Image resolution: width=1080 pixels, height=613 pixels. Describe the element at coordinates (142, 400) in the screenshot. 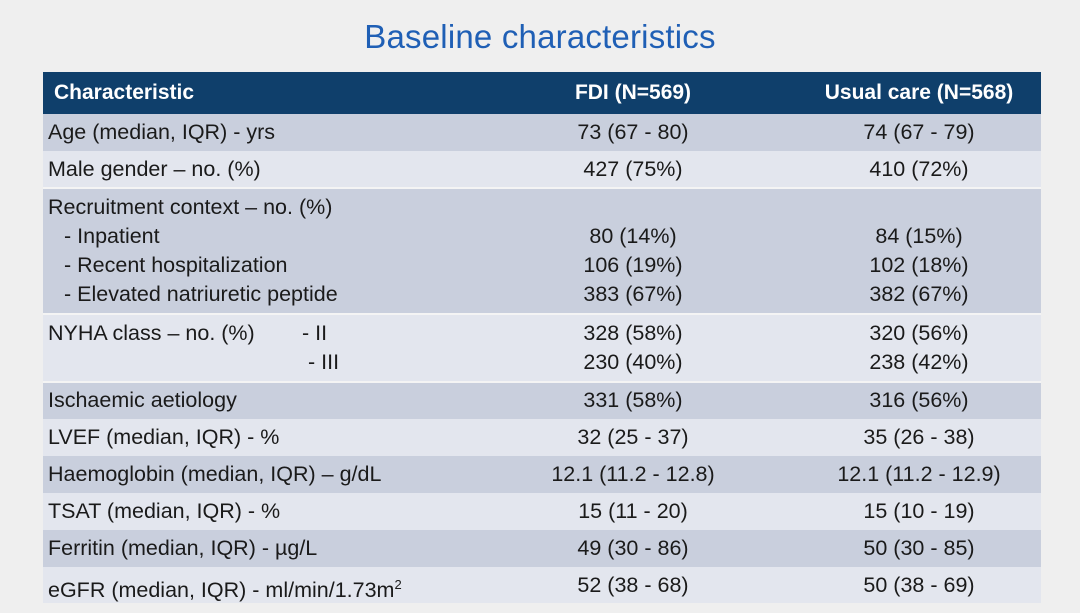

I see `row-label: Ischaemic aetiology` at that location.